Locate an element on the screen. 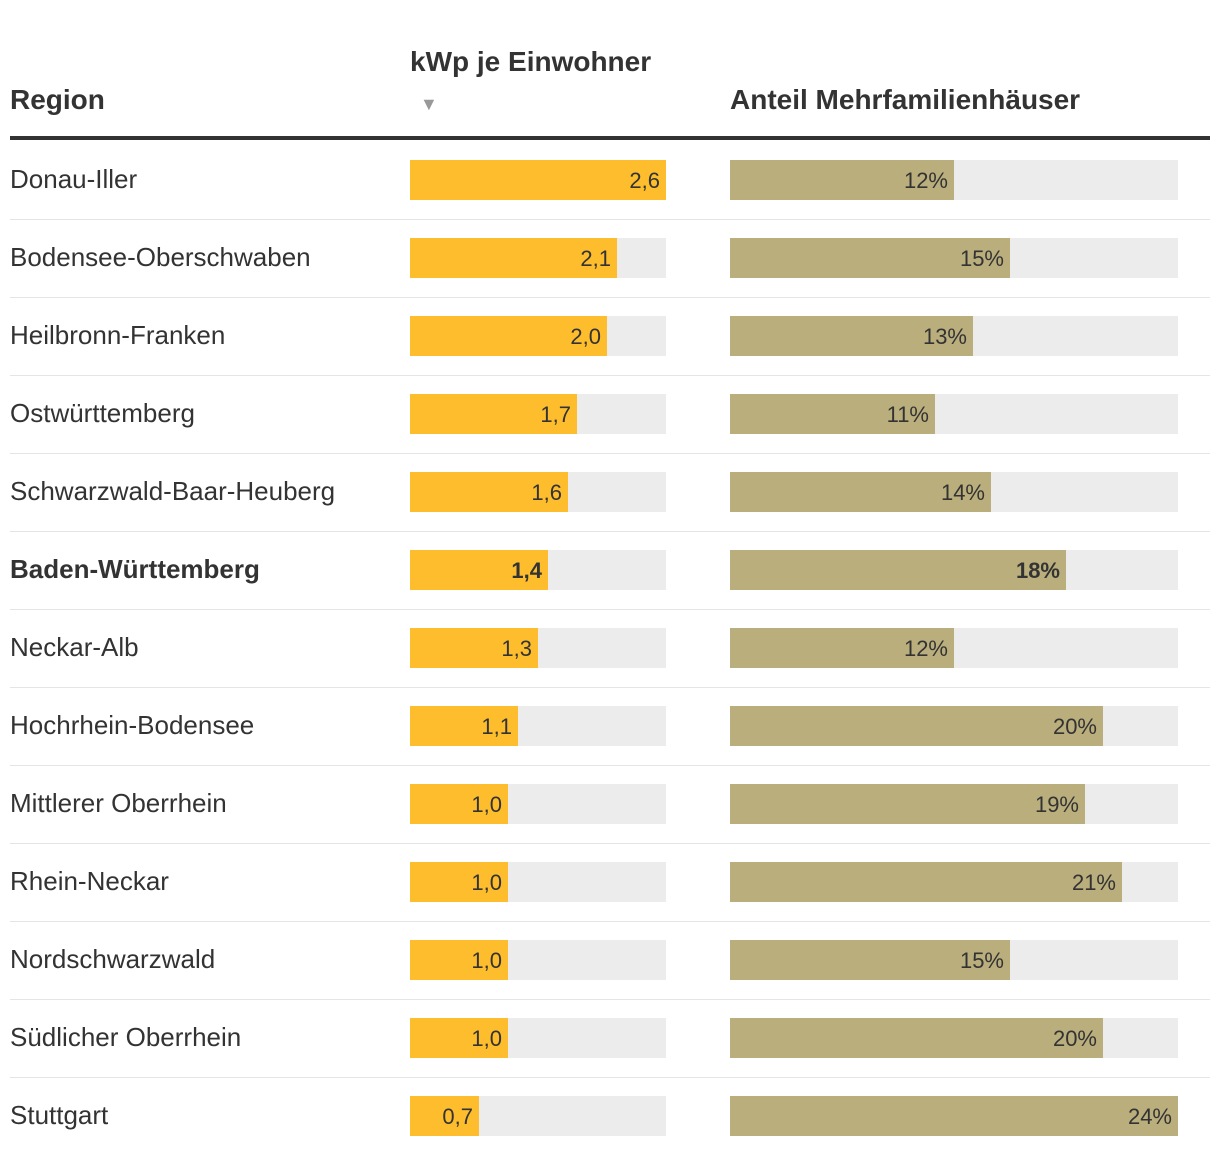 The width and height of the screenshot is (1220, 1164). table-row: Heilbronn-Franken 2,0 13% is located at coordinates (610, 337).